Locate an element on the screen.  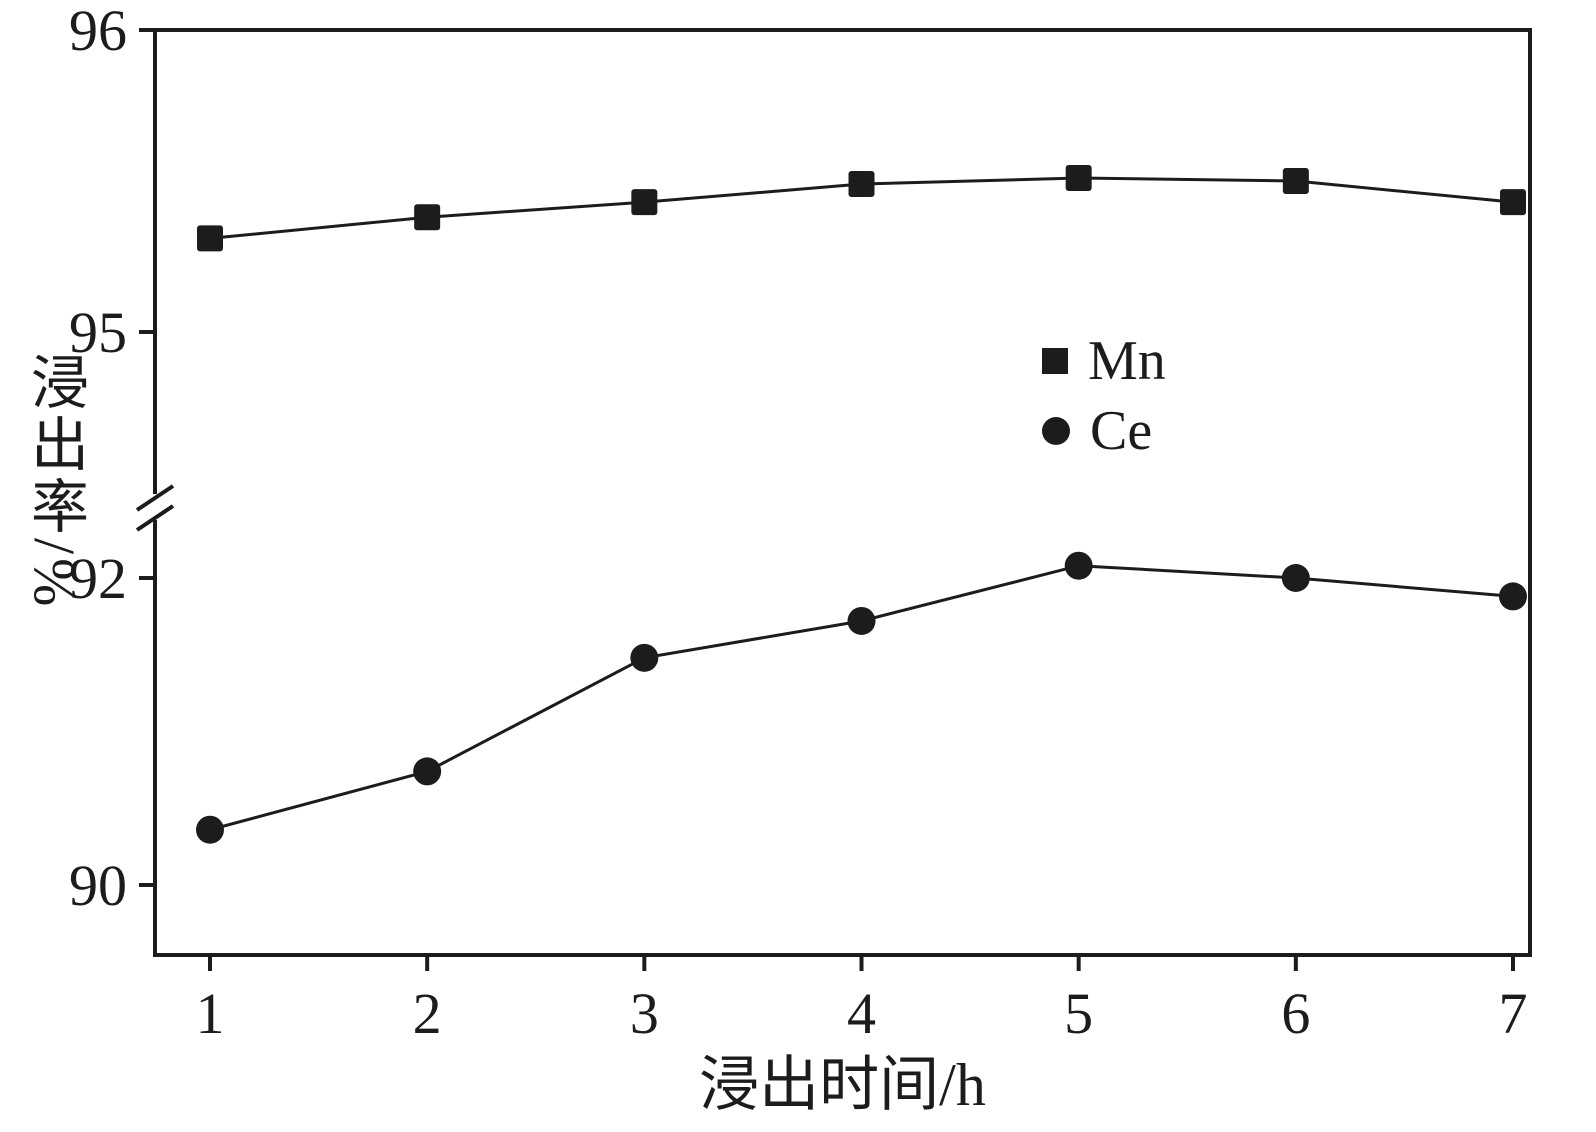
x-tick-label: 6 is located at coordinates (1295, 1013).